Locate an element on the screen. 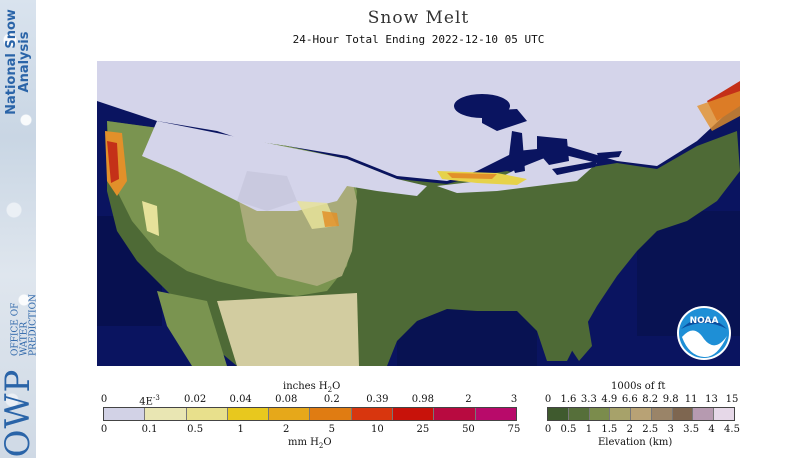 The image size is (801, 458). melt-top-tick-label-1: 4E is located at coordinates (146, 402).